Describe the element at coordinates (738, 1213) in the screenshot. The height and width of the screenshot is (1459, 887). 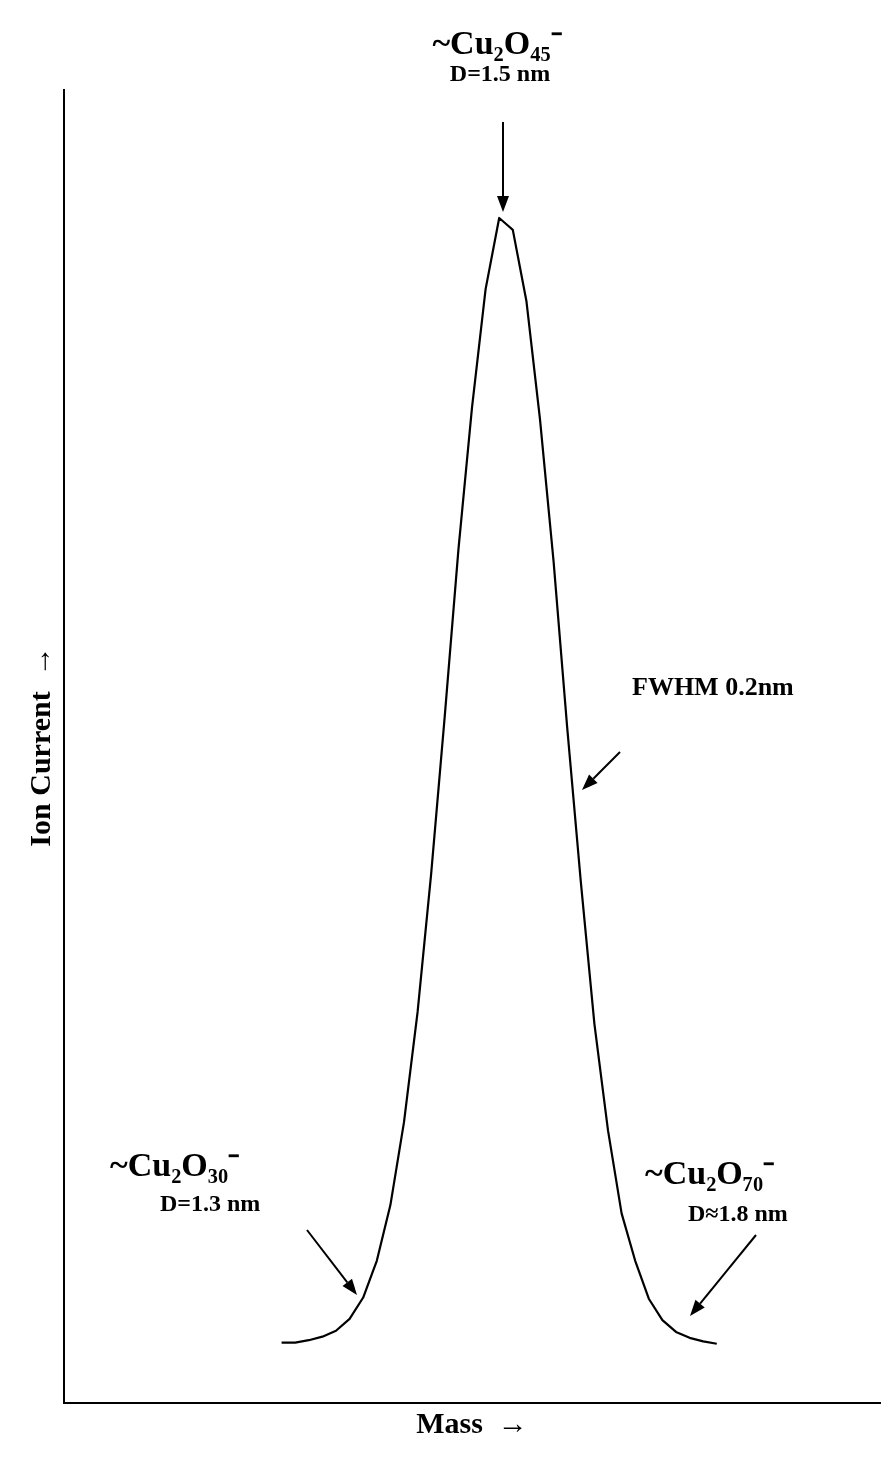
I see `annotation: D≈1.8 nm` at that location.